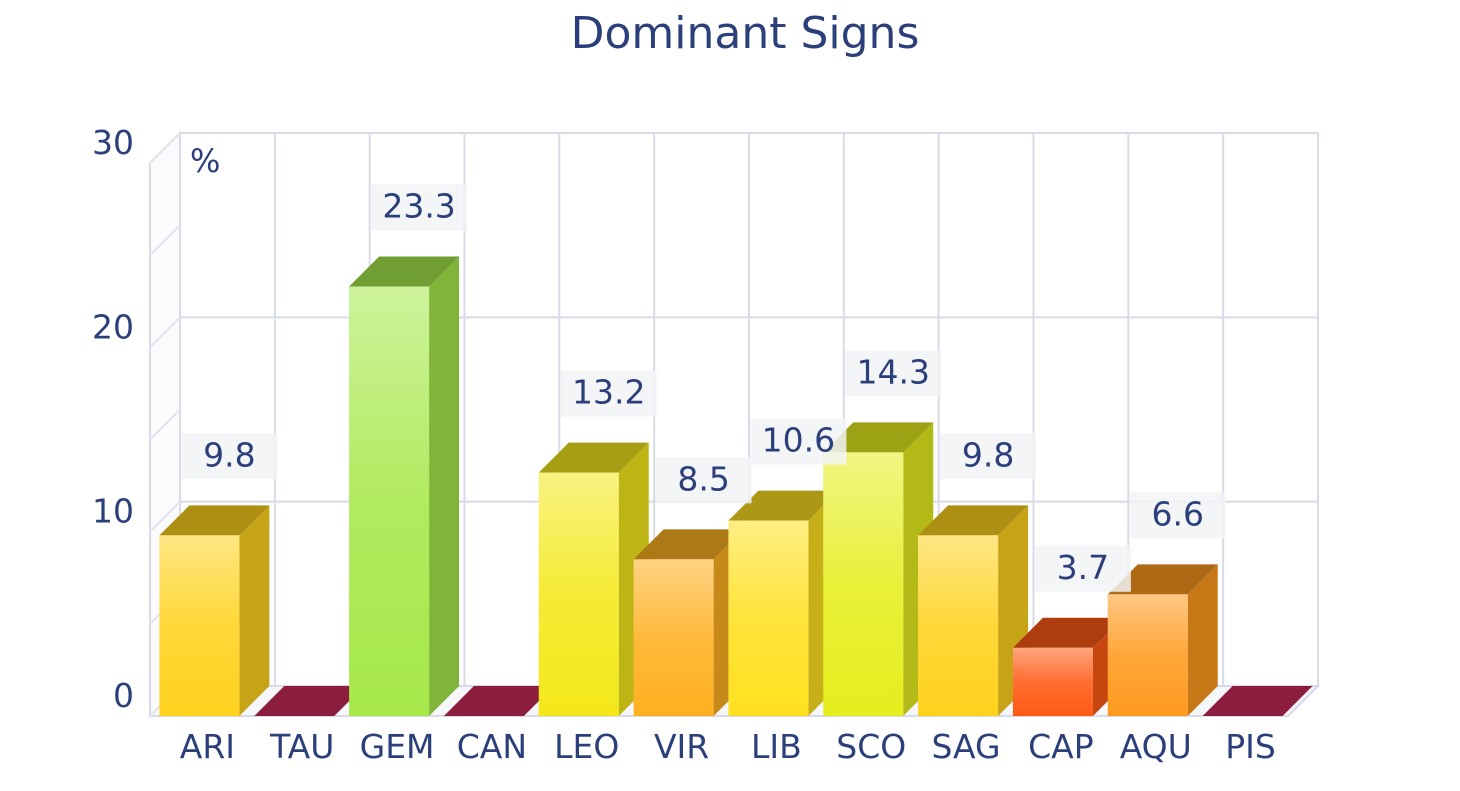  What do you see at coordinates (113, 511) in the screenshot?
I see `y-tick-label: 10` at bounding box center [113, 511].